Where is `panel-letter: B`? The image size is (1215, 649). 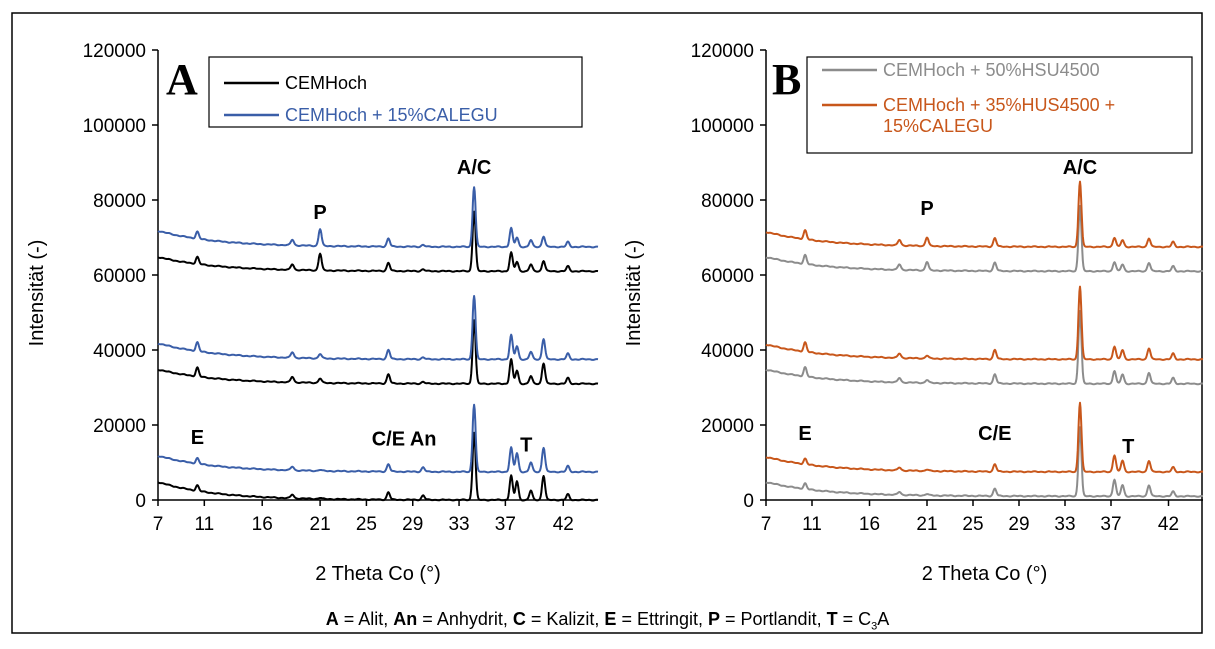 panel-letter: B is located at coordinates (786, 79).